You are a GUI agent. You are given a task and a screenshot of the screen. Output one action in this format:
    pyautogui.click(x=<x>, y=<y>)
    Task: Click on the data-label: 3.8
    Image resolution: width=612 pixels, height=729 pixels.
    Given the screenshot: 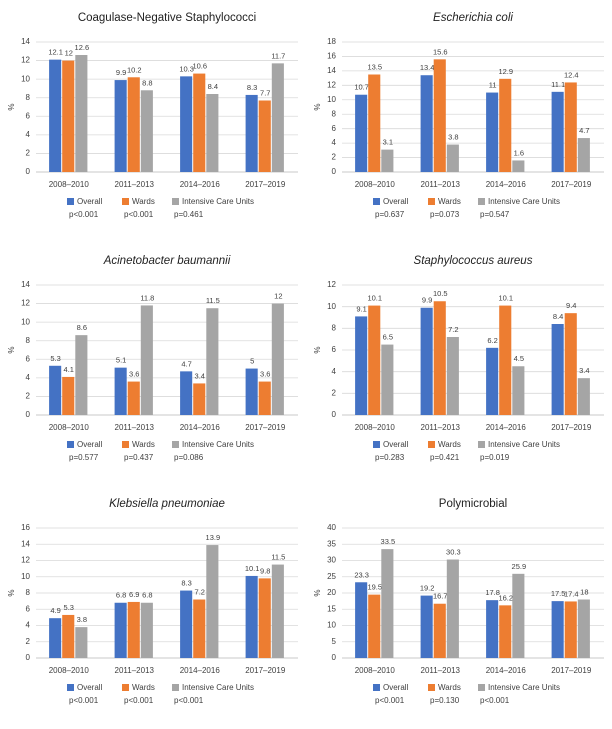 What is the action you would take?
    pyautogui.click(x=82, y=619)
    